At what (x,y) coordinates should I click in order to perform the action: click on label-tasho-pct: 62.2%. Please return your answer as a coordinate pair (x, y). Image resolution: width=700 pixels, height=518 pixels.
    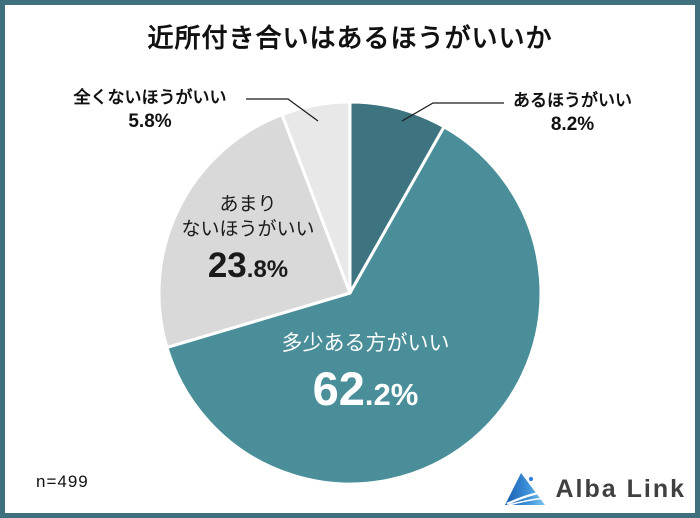
    Looking at the image, I should click on (365, 388).